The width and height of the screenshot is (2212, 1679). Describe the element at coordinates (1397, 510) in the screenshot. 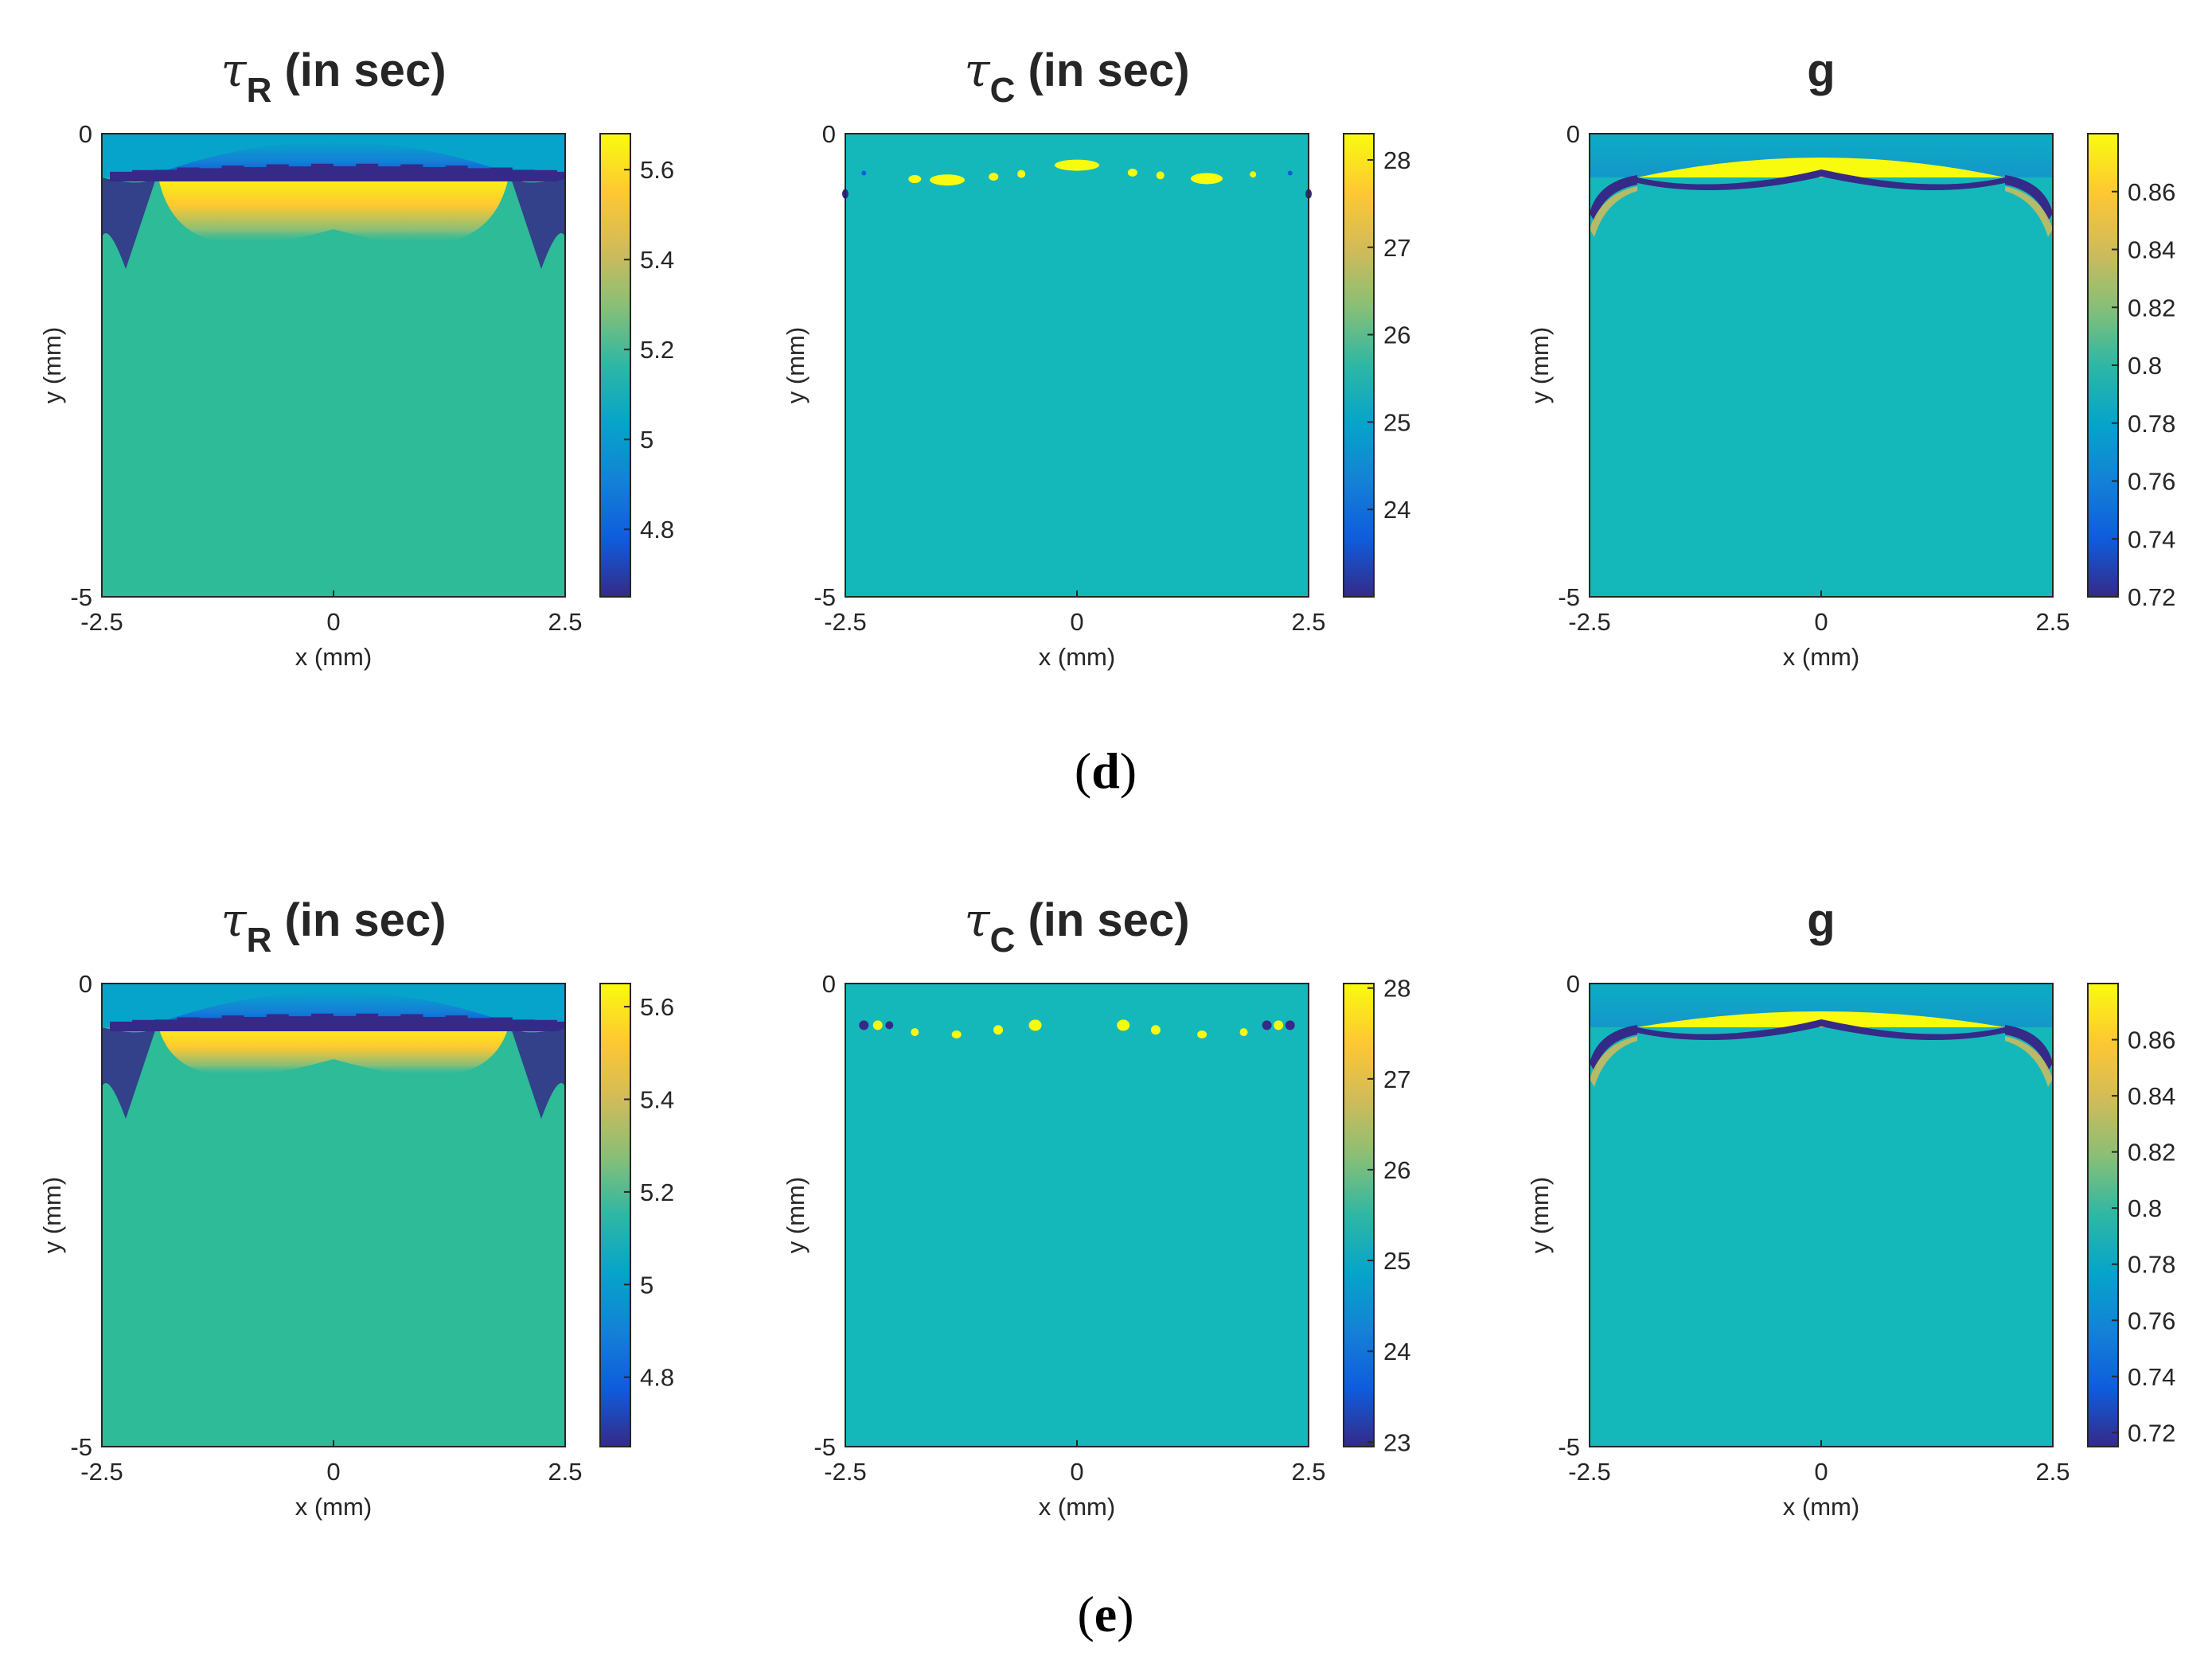

I see `colorbar-tick-label: 24` at that location.